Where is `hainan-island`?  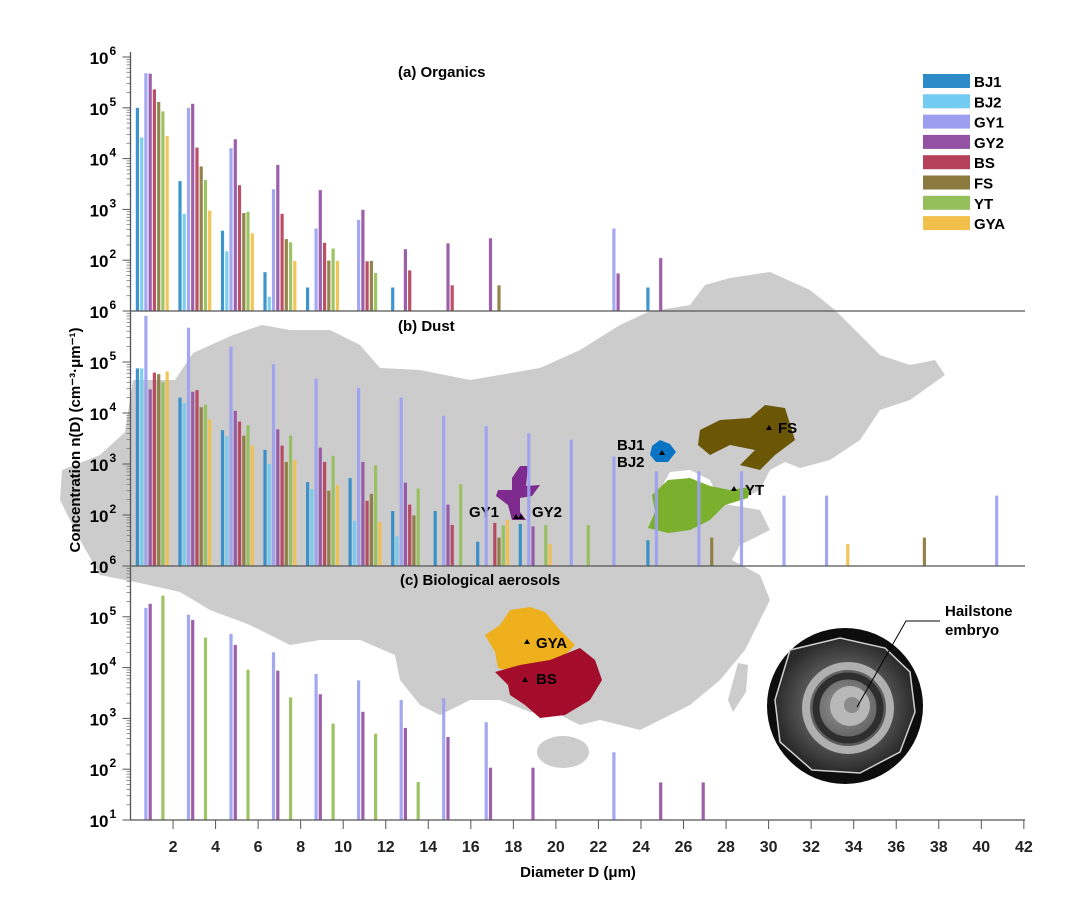
hainan-island is located at coordinates (563, 752).